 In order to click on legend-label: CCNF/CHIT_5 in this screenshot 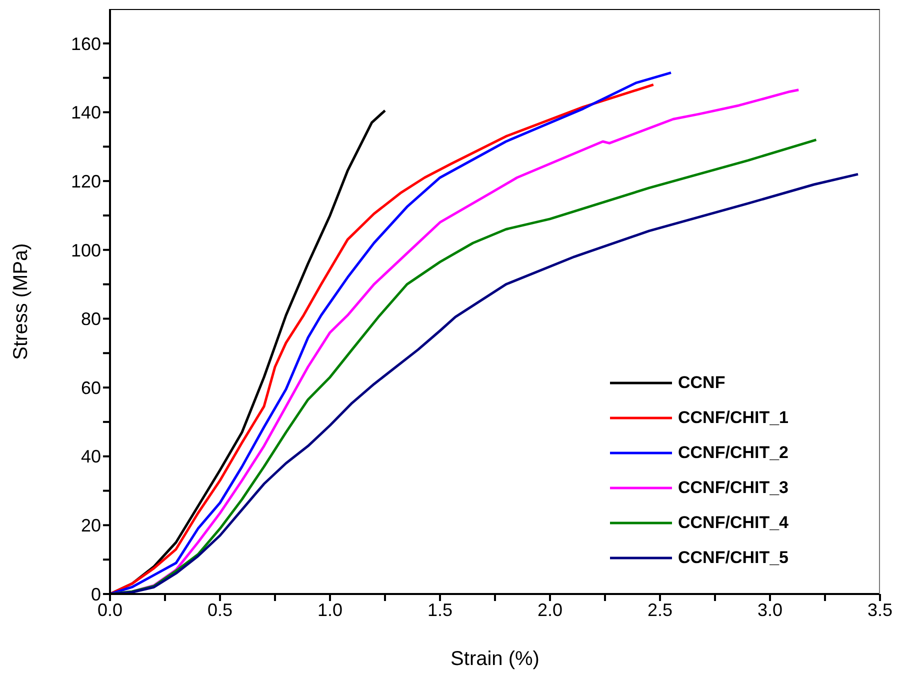, I will do `click(733, 558)`.